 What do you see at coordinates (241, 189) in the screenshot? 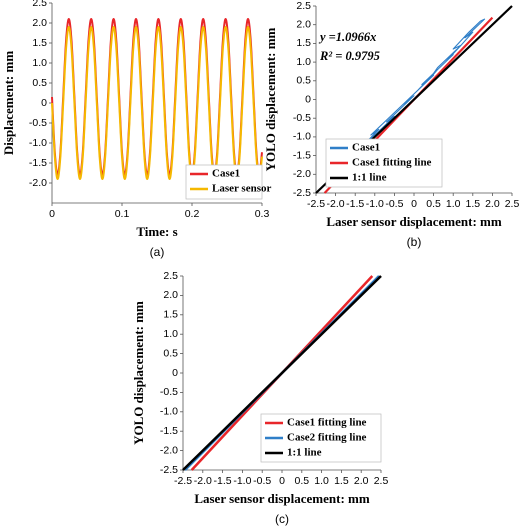
I see `legend-label: Laser sensor` at bounding box center [241, 189].